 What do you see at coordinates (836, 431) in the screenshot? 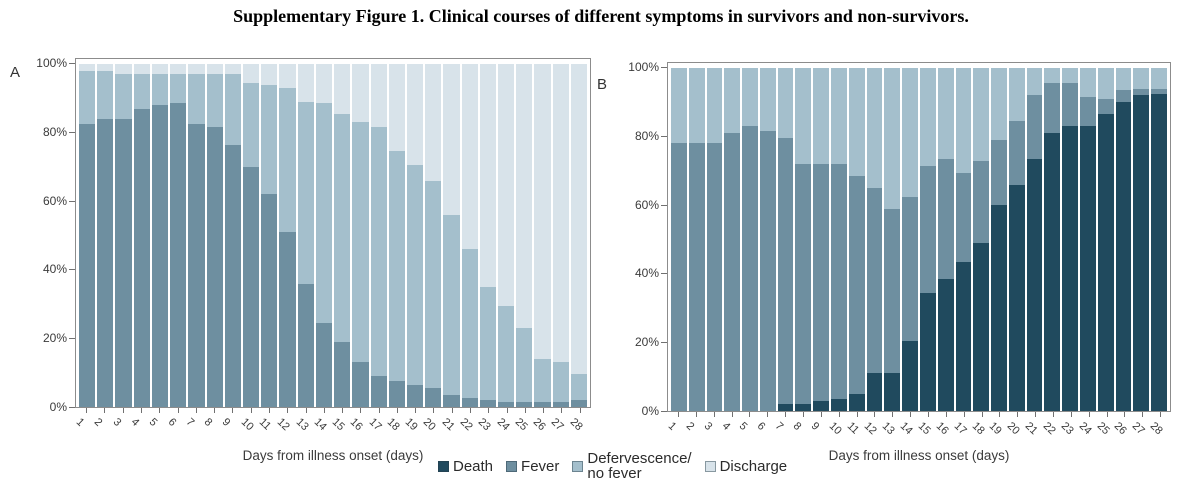
I see `x-label-cell: 10` at bounding box center [836, 431].